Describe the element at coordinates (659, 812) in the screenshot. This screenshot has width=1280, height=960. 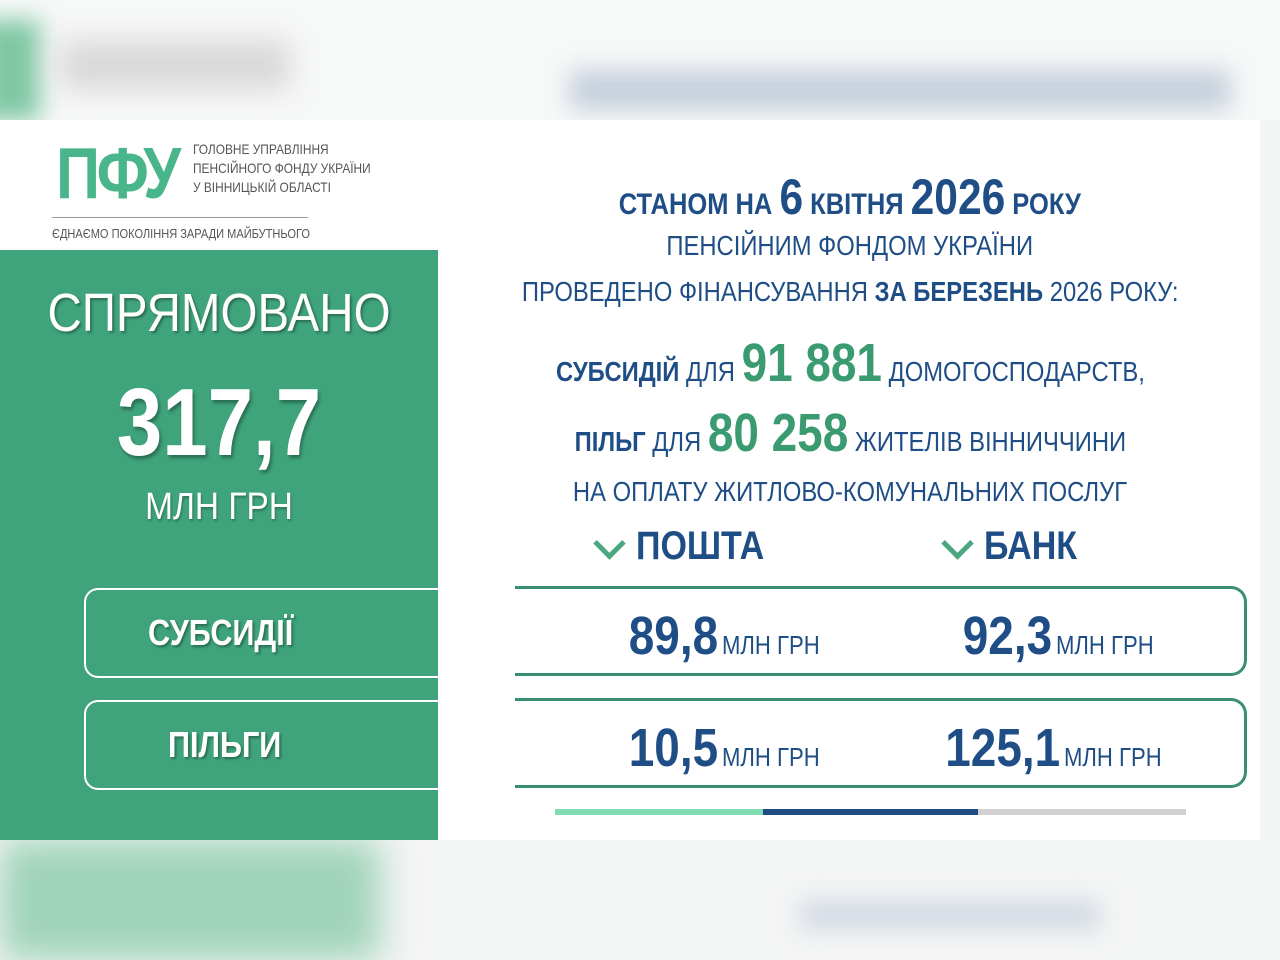
I see `decor-bar-green` at that location.